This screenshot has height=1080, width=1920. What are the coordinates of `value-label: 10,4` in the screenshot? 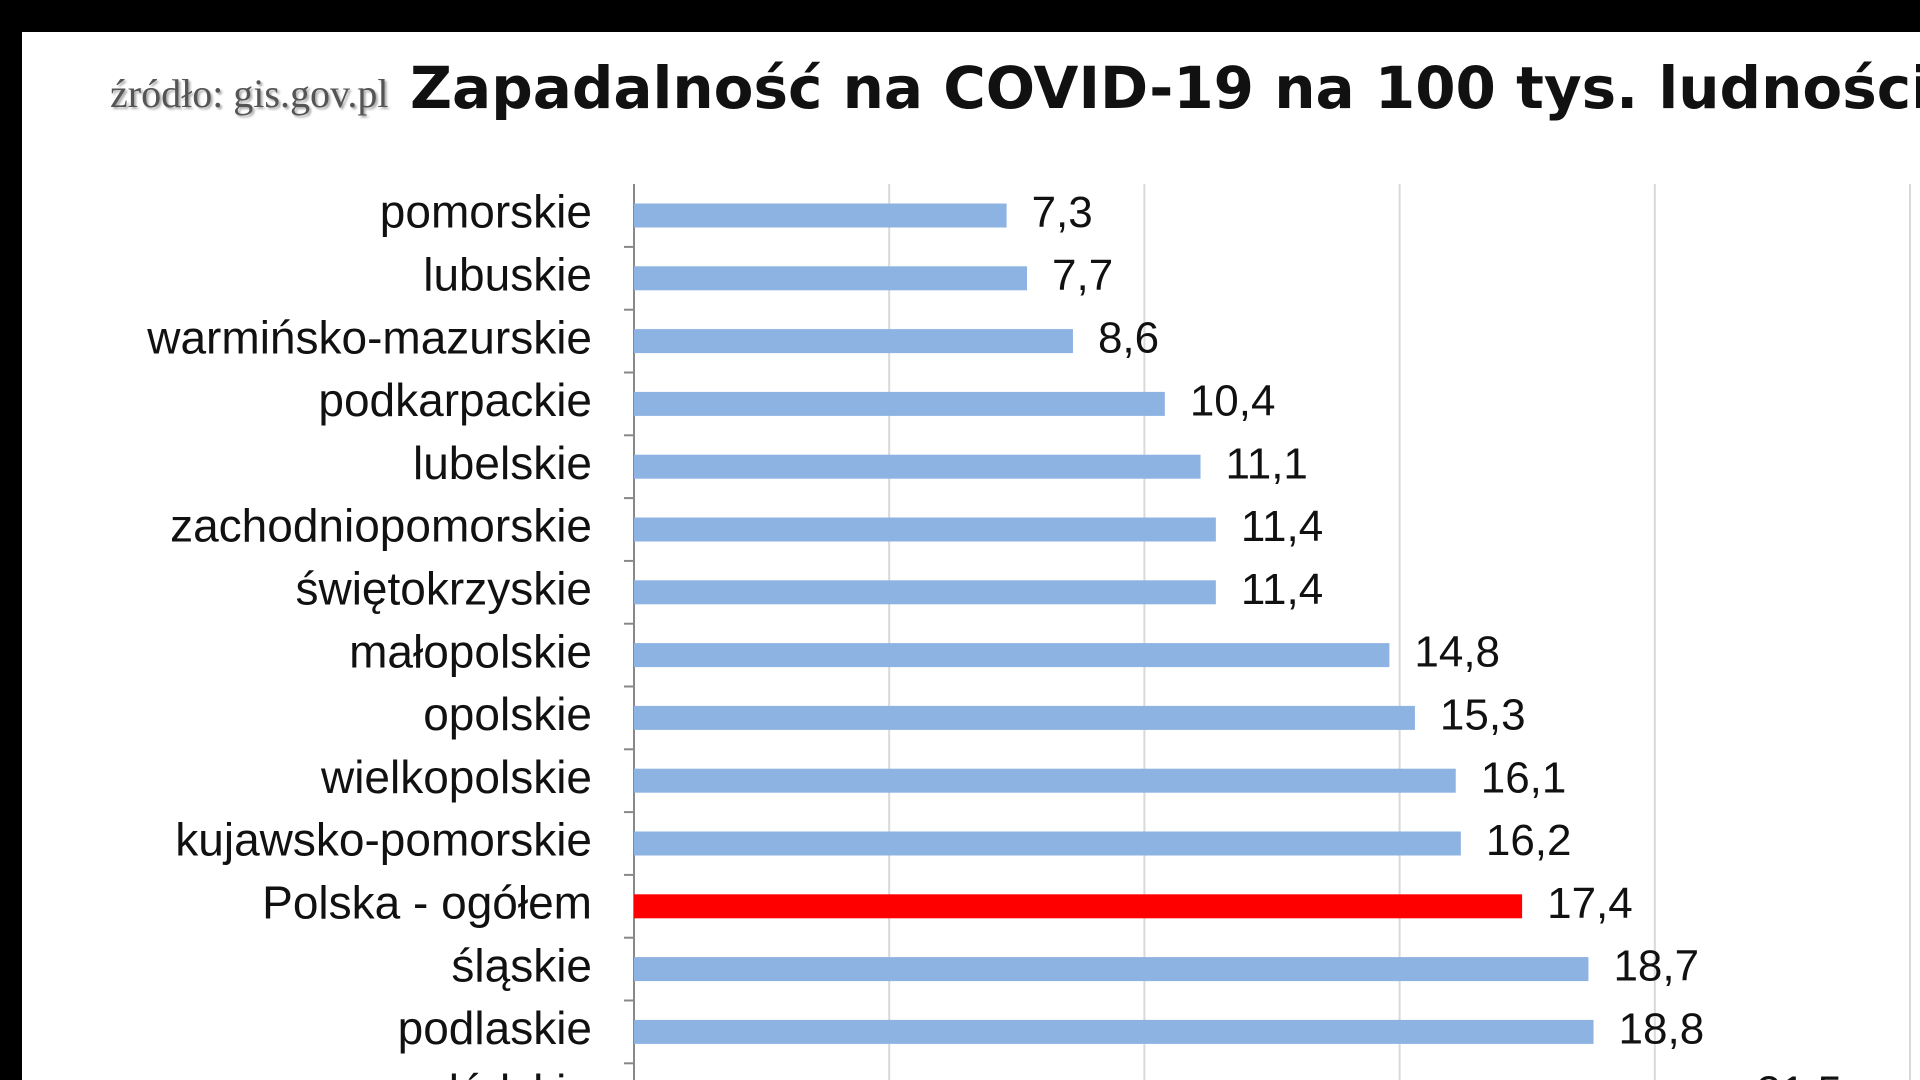 It's located at (1233, 401).